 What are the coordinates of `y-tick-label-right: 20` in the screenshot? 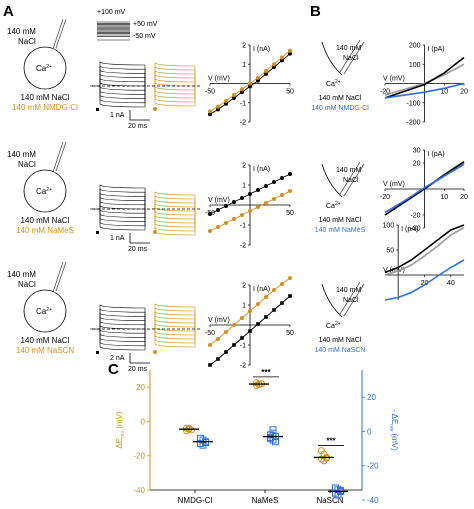 It's located at (371, 397).